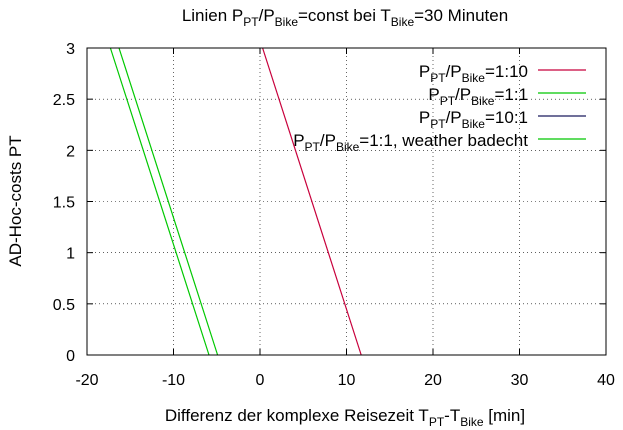 The width and height of the screenshot is (623, 430). I want to click on legend-entry: PPT/PBike=10:1, so click(502, 119).